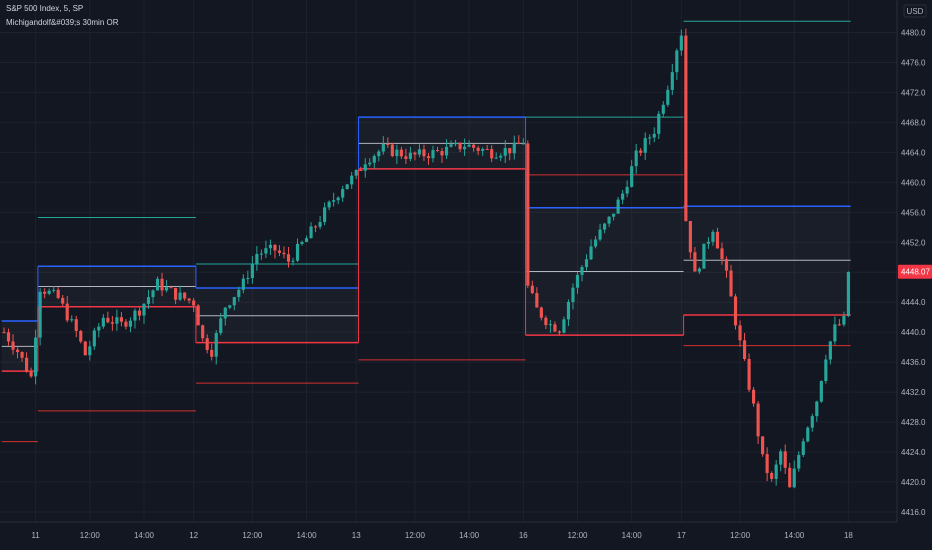 This screenshot has width=932, height=550. What do you see at coordinates (913, 182) in the screenshot?
I see `price-tick-label: 4460.0` at bounding box center [913, 182].